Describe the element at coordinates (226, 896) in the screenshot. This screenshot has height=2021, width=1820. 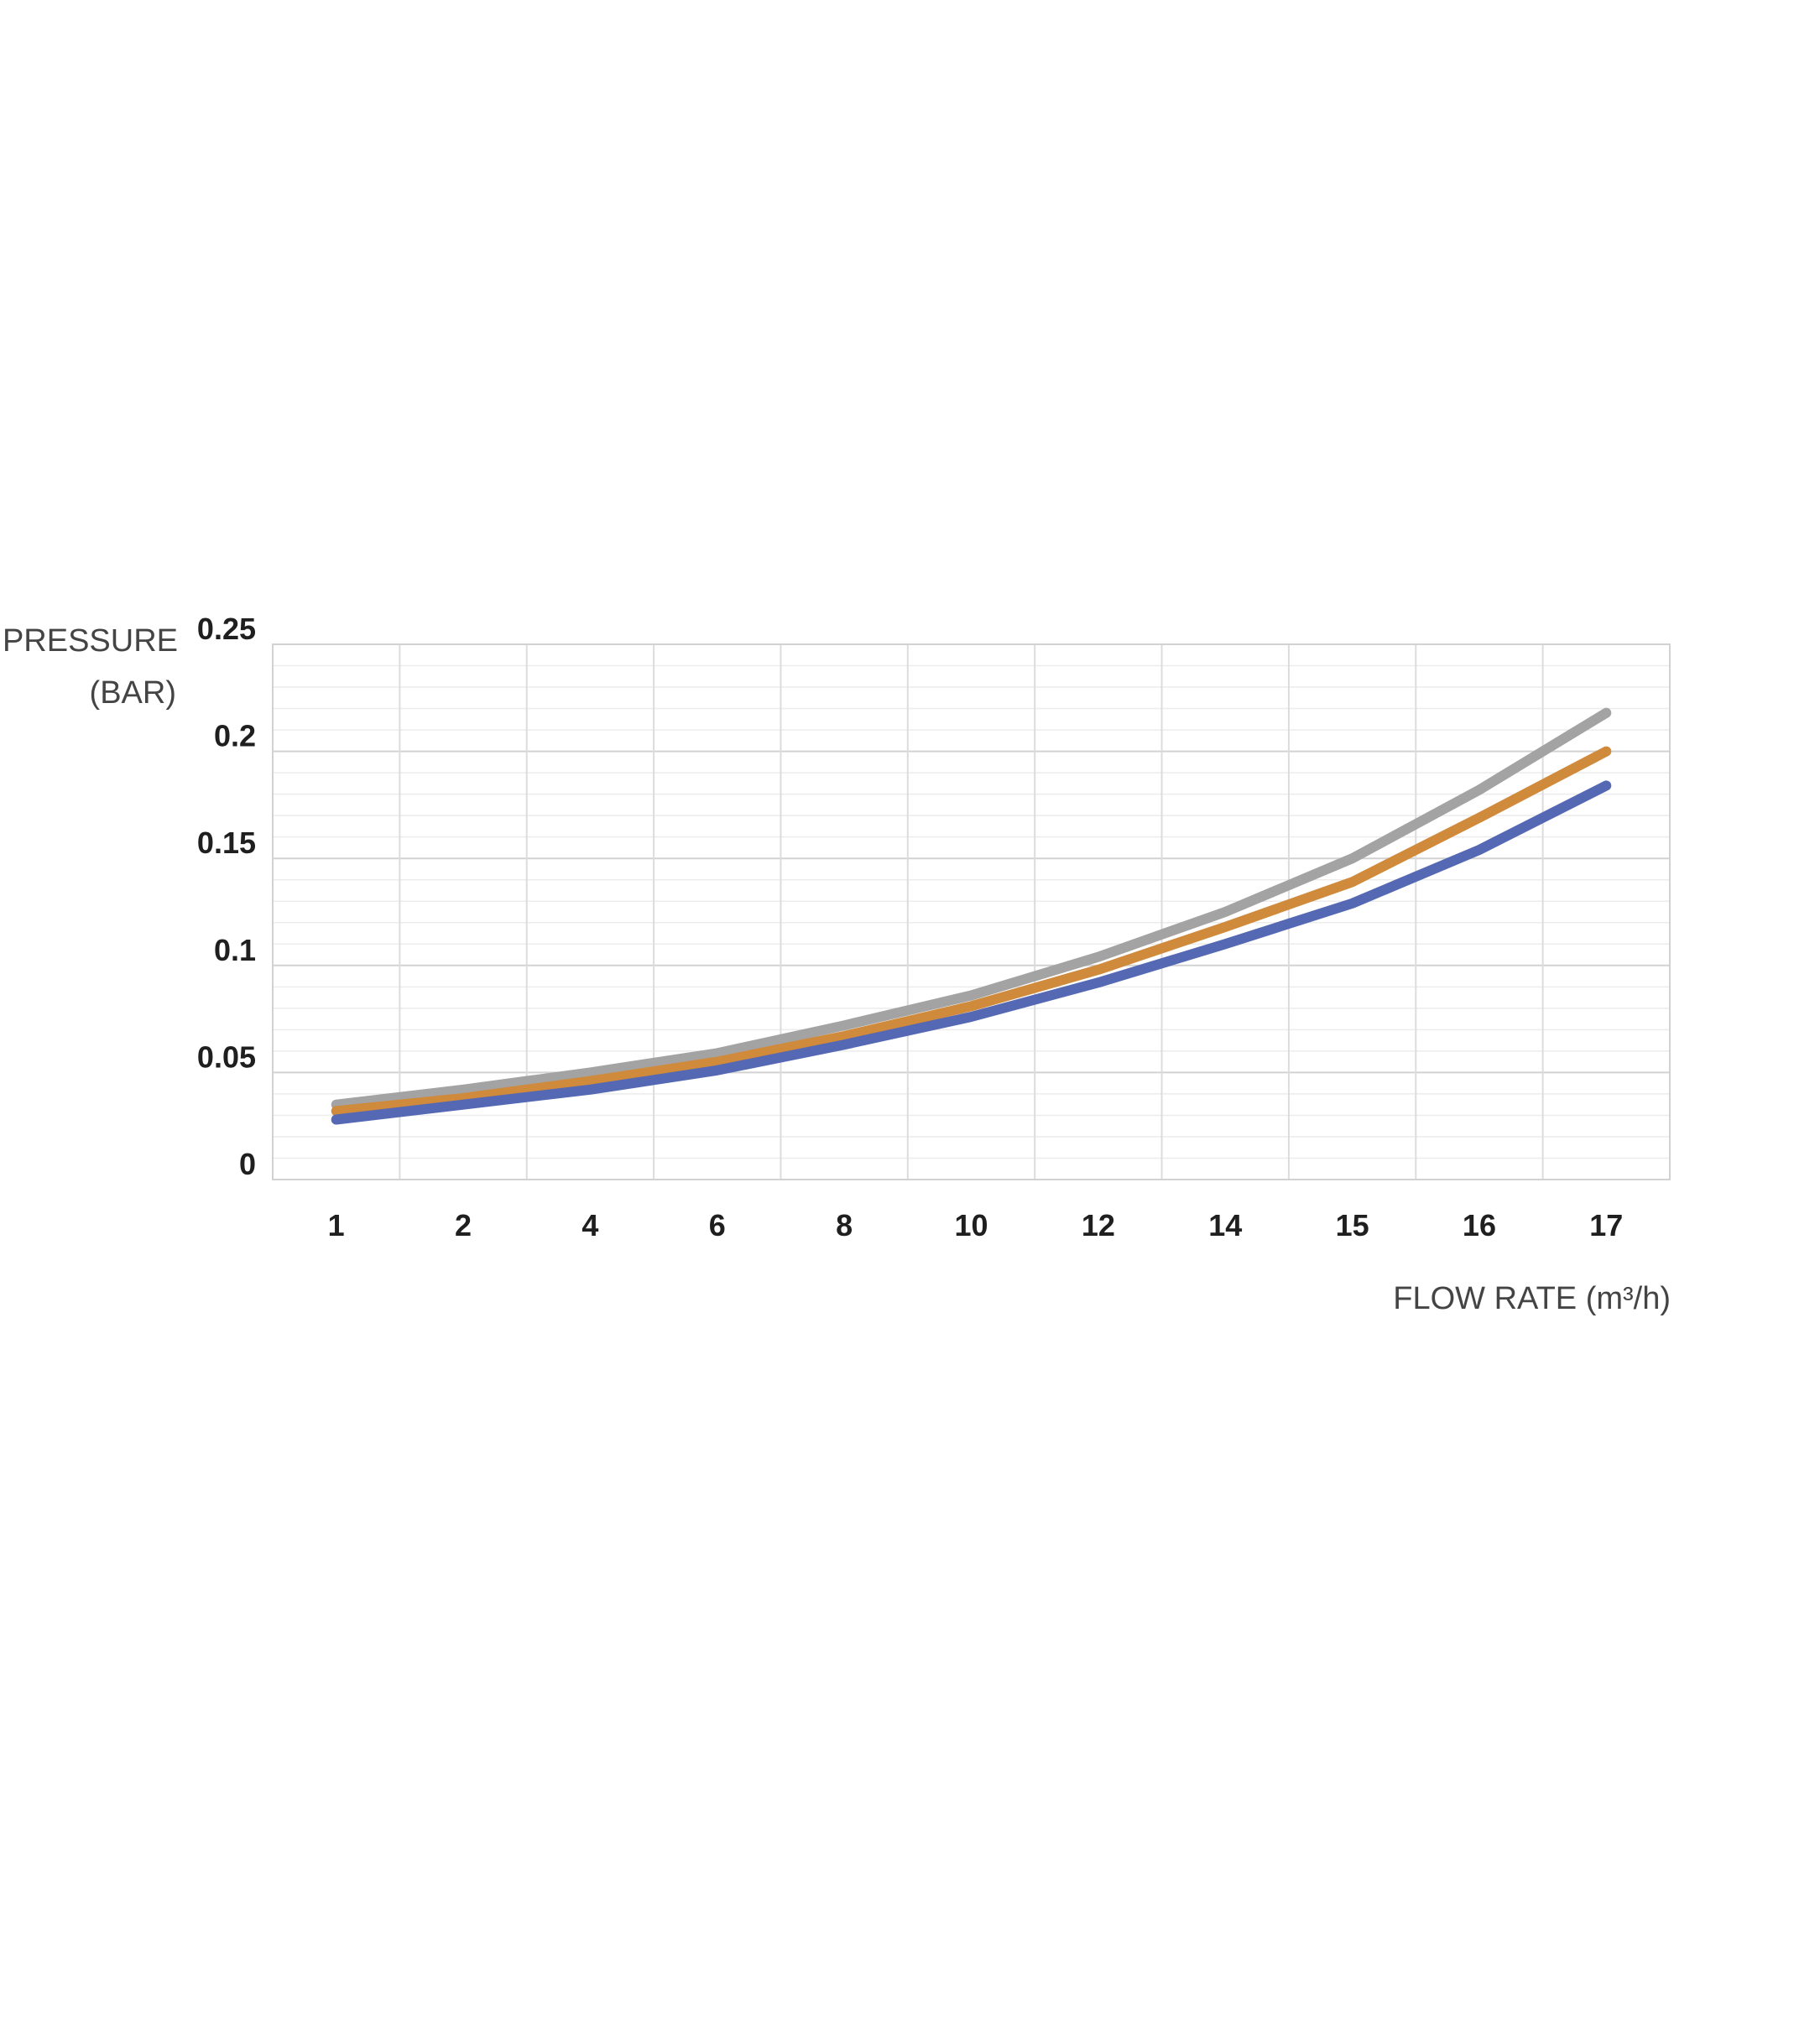
I see `y-axis-ticks: 0 0.05 0.1 0.15 0.2 0.25` at that location.